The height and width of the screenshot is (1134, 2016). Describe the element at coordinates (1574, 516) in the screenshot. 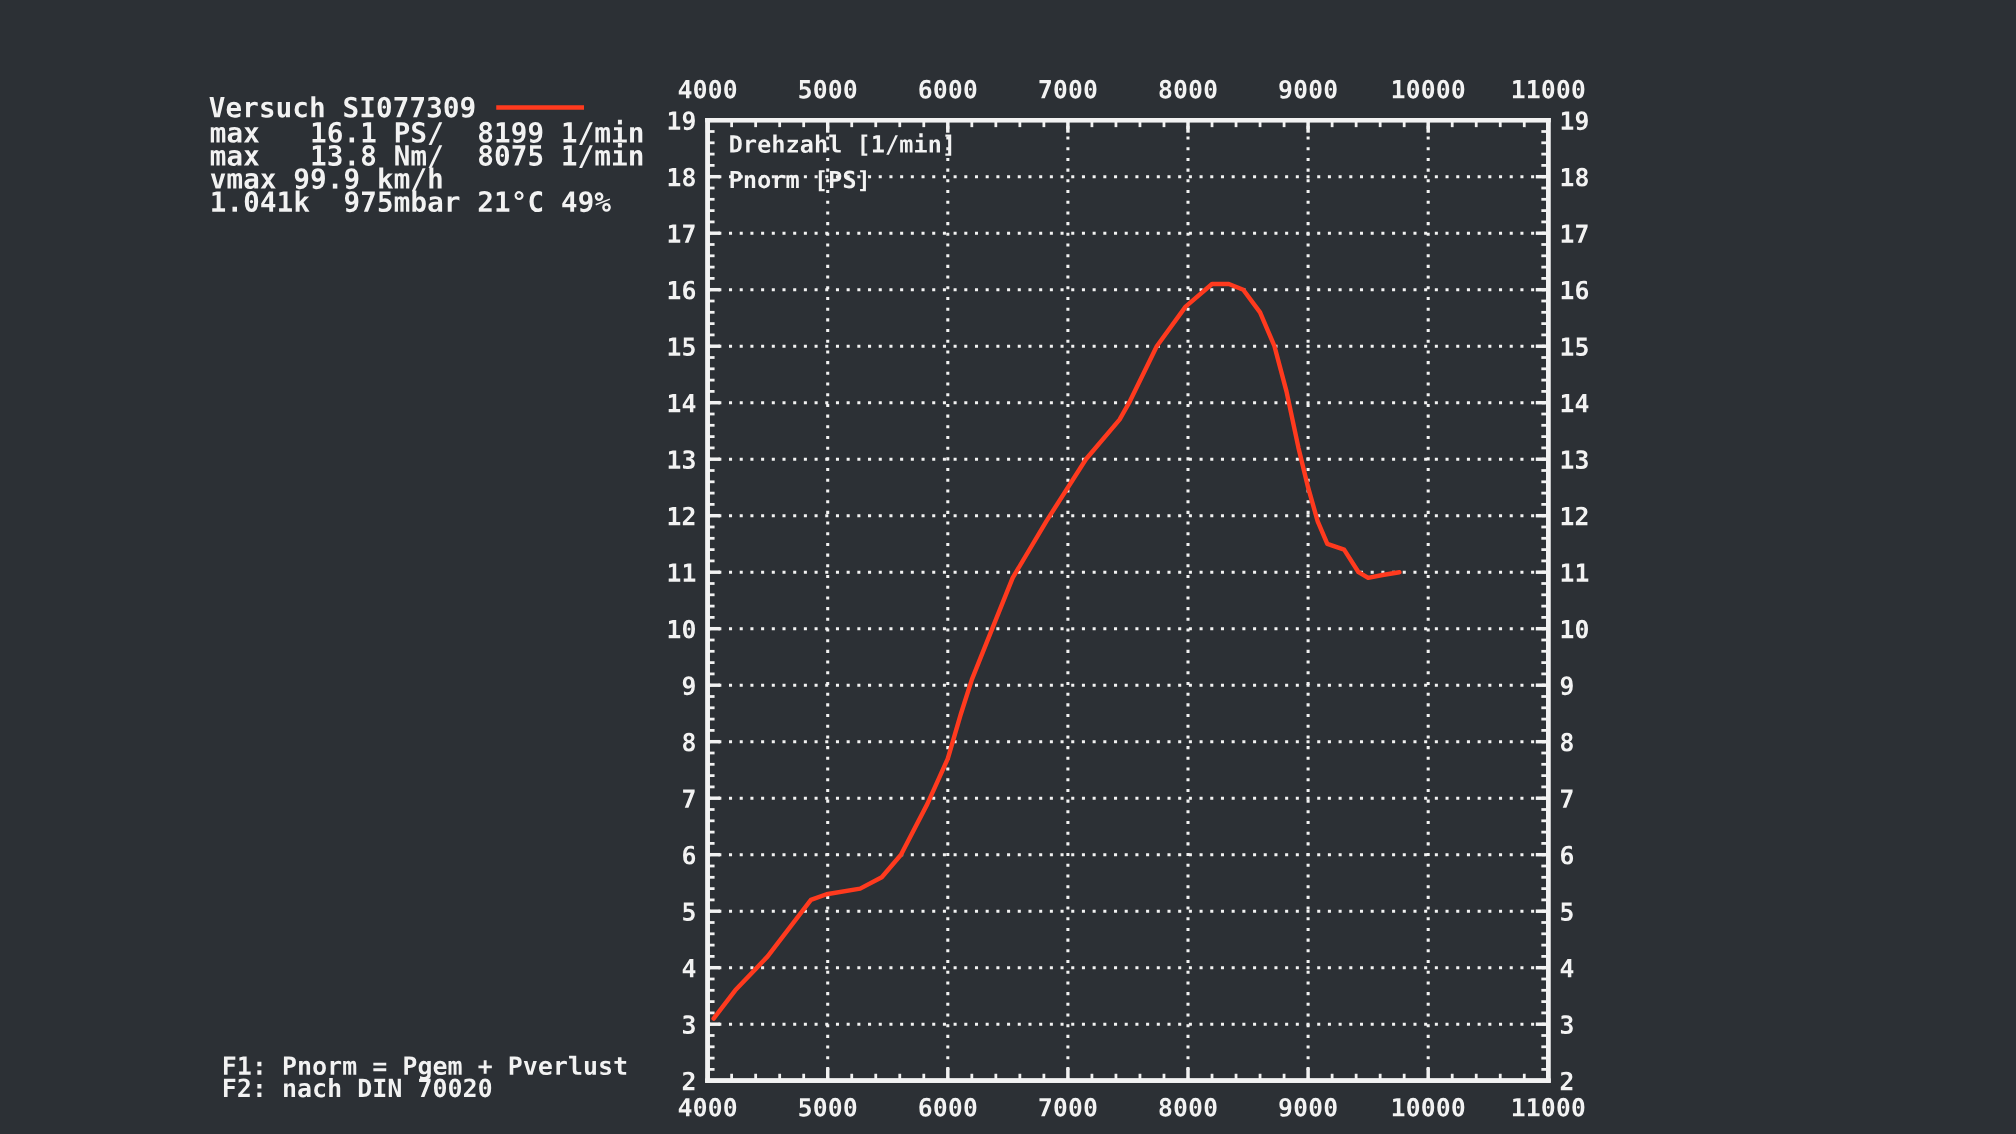

I see `y2-tick-label: 12` at that location.